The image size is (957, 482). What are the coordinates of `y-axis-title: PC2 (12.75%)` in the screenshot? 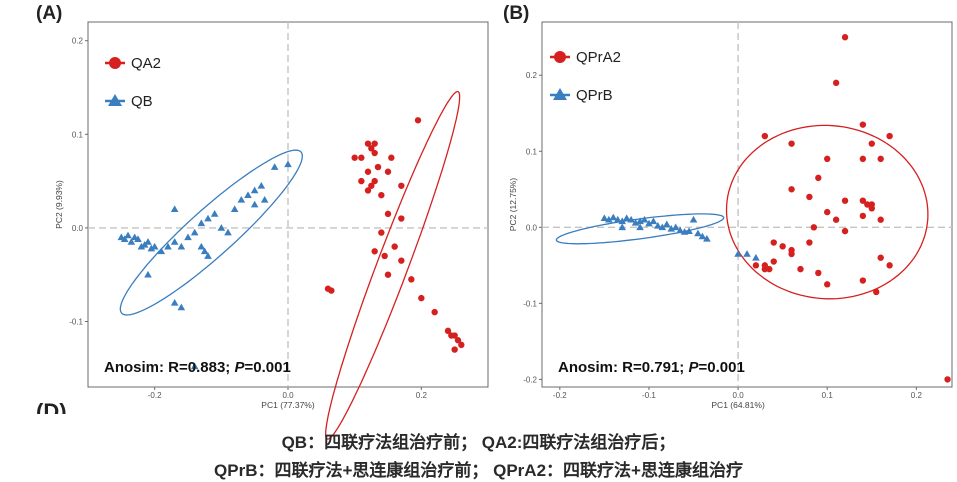 It's located at (513, 205).